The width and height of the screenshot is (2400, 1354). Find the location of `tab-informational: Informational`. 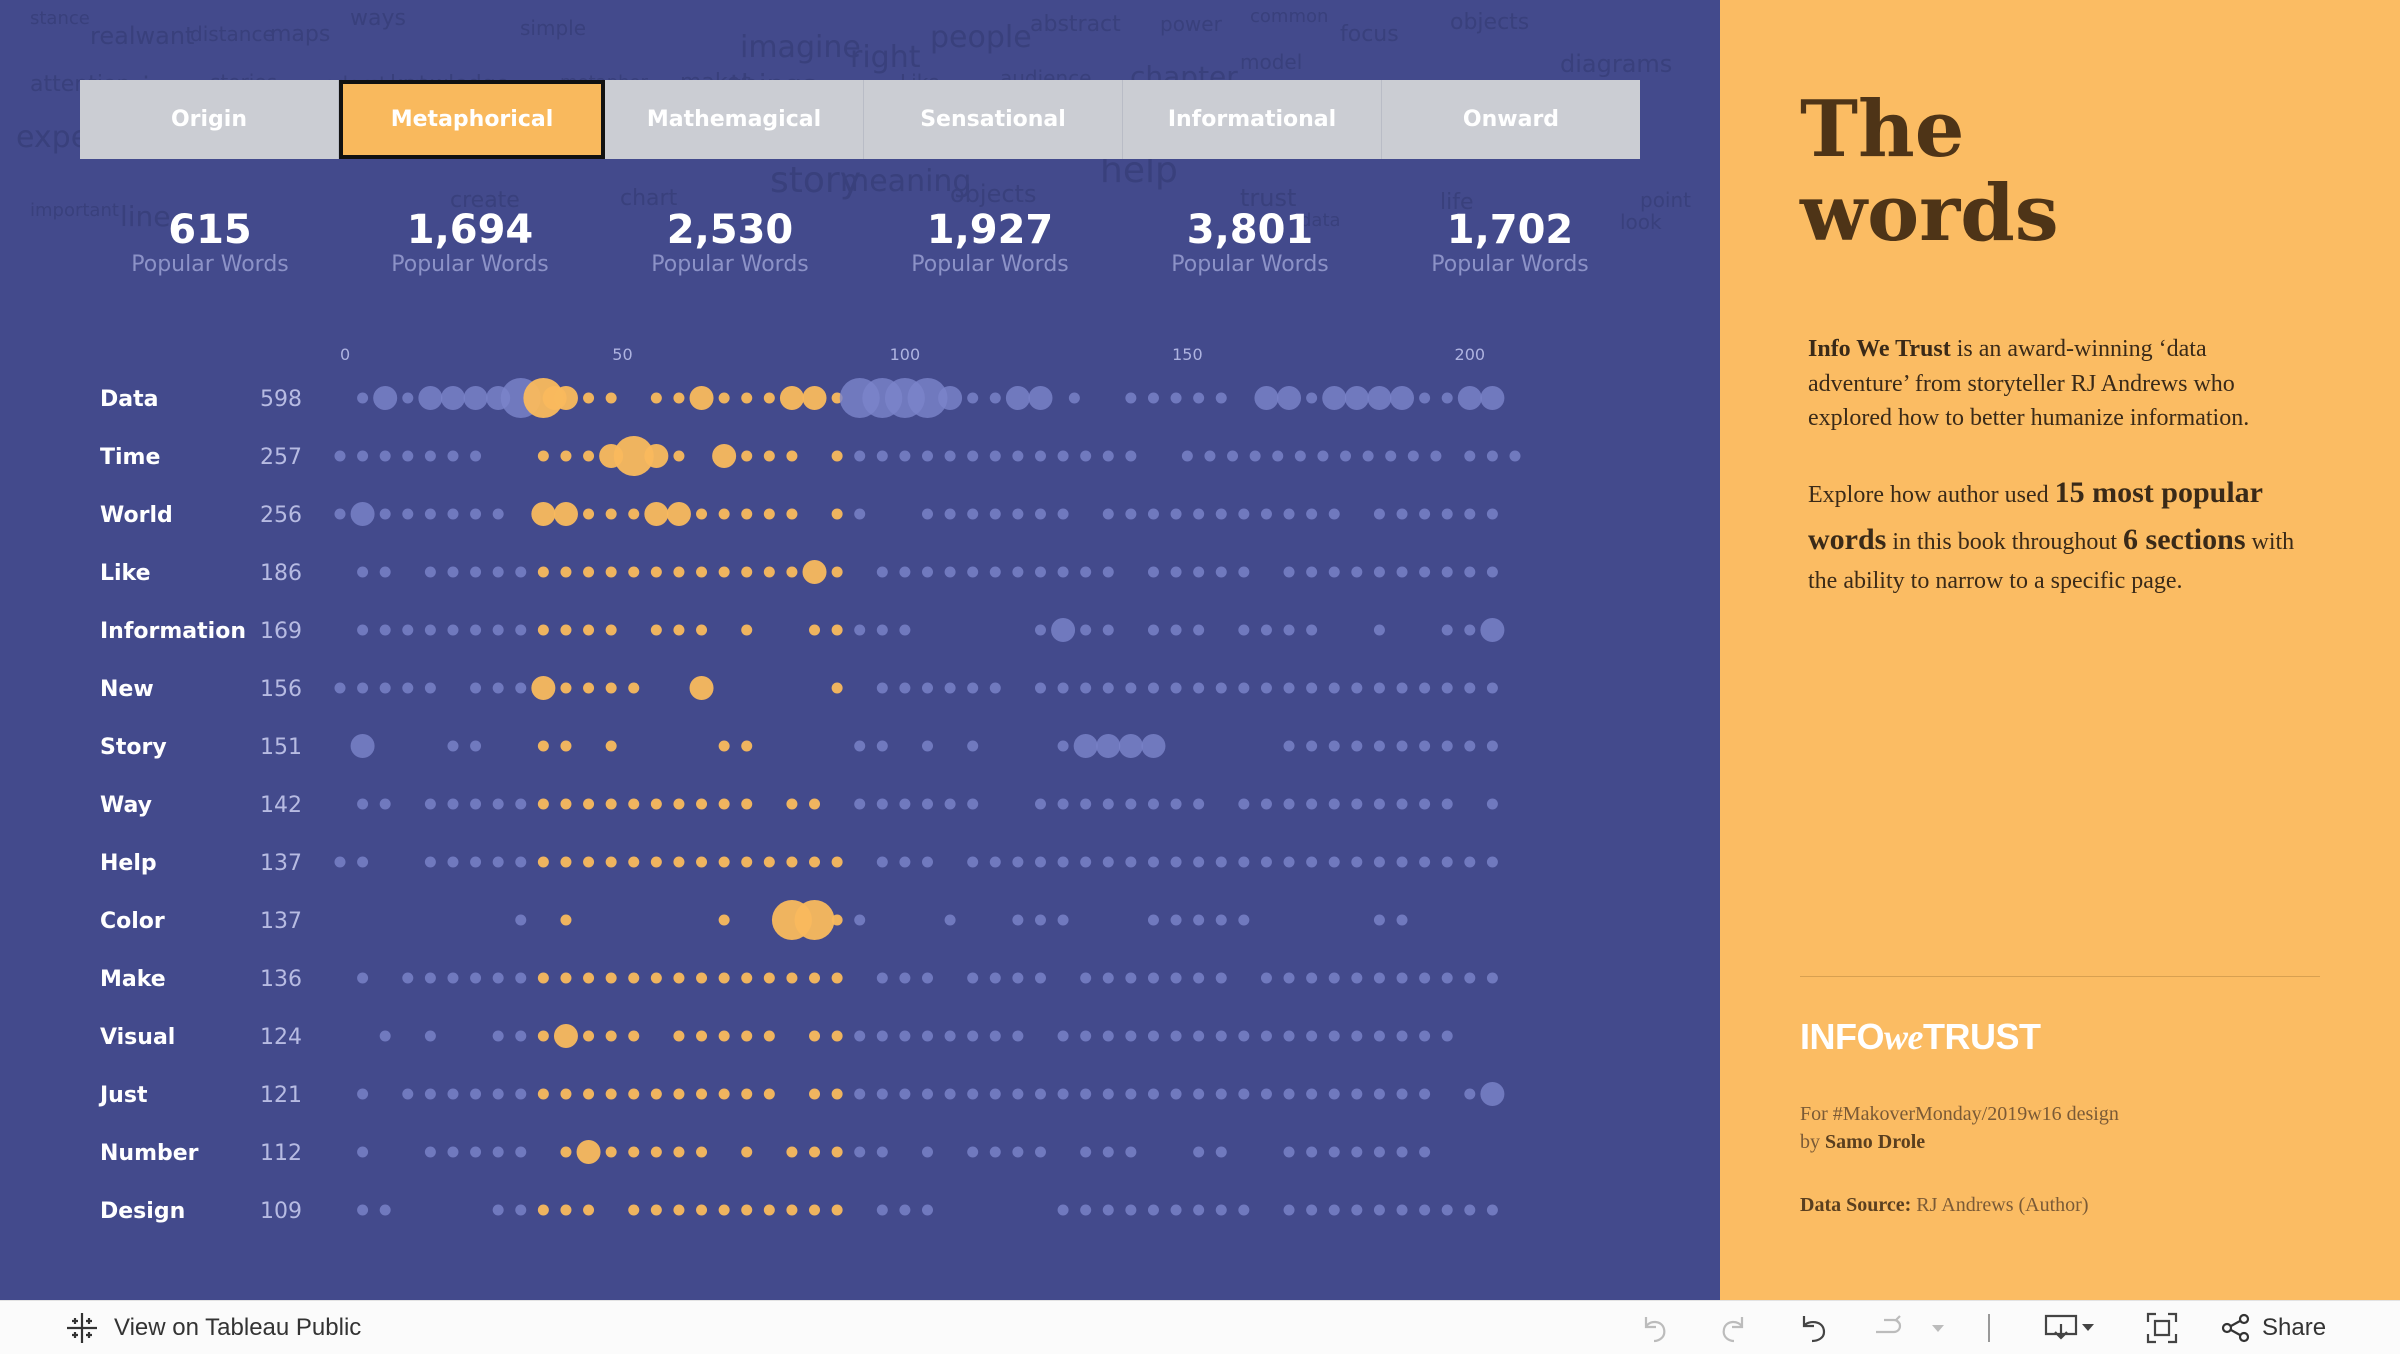

tab-informational: Informational is located at coordinates (1252, 119).